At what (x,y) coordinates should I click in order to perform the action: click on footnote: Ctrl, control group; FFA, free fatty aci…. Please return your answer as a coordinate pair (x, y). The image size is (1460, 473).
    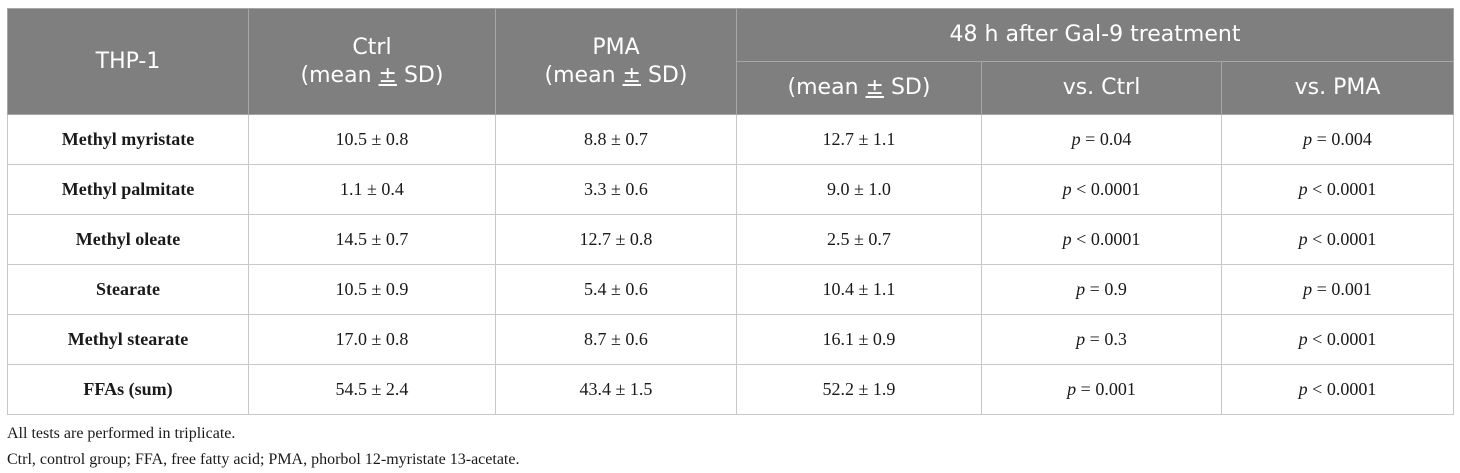
    Looking at the image, I should click on (263, 459).